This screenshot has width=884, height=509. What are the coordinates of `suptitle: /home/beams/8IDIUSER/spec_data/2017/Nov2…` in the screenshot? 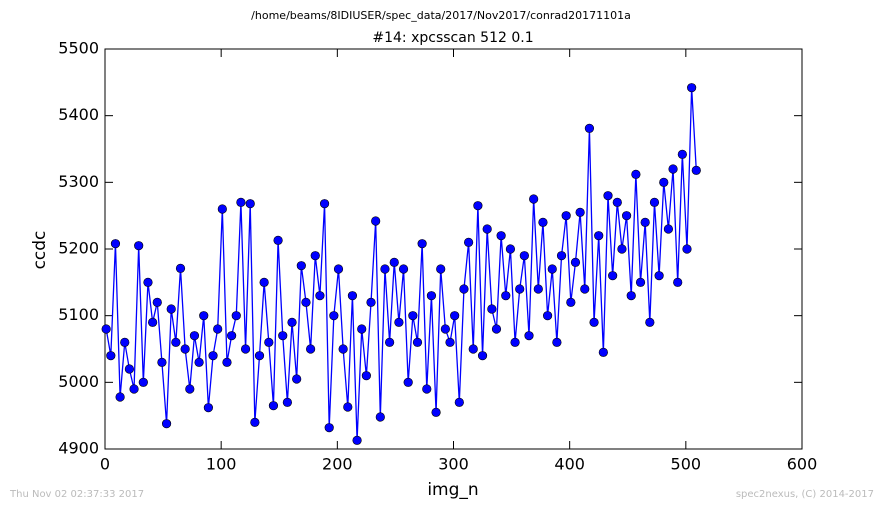 It's located at (441, 15).